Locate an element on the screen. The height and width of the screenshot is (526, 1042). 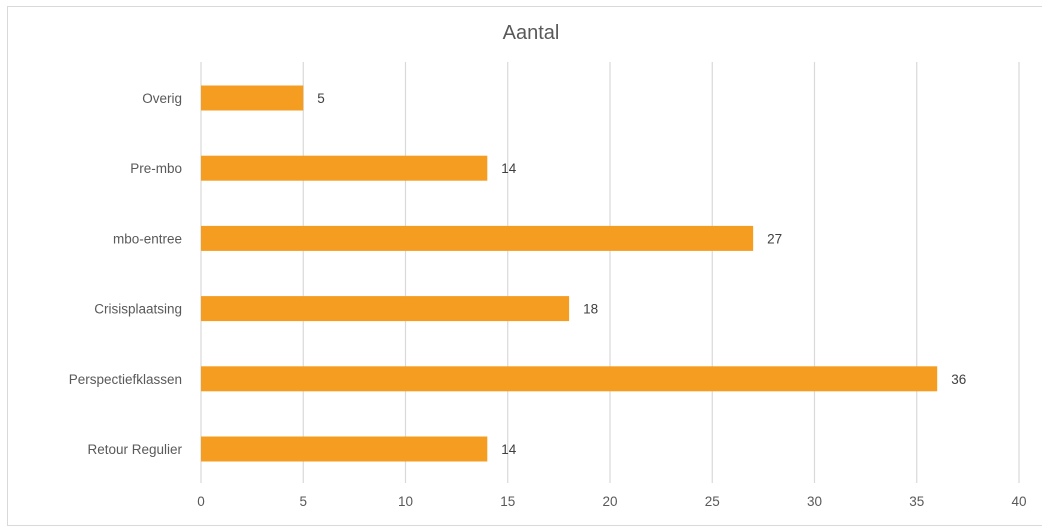
bar-pre-mbo is located at coordinates (344, 168).